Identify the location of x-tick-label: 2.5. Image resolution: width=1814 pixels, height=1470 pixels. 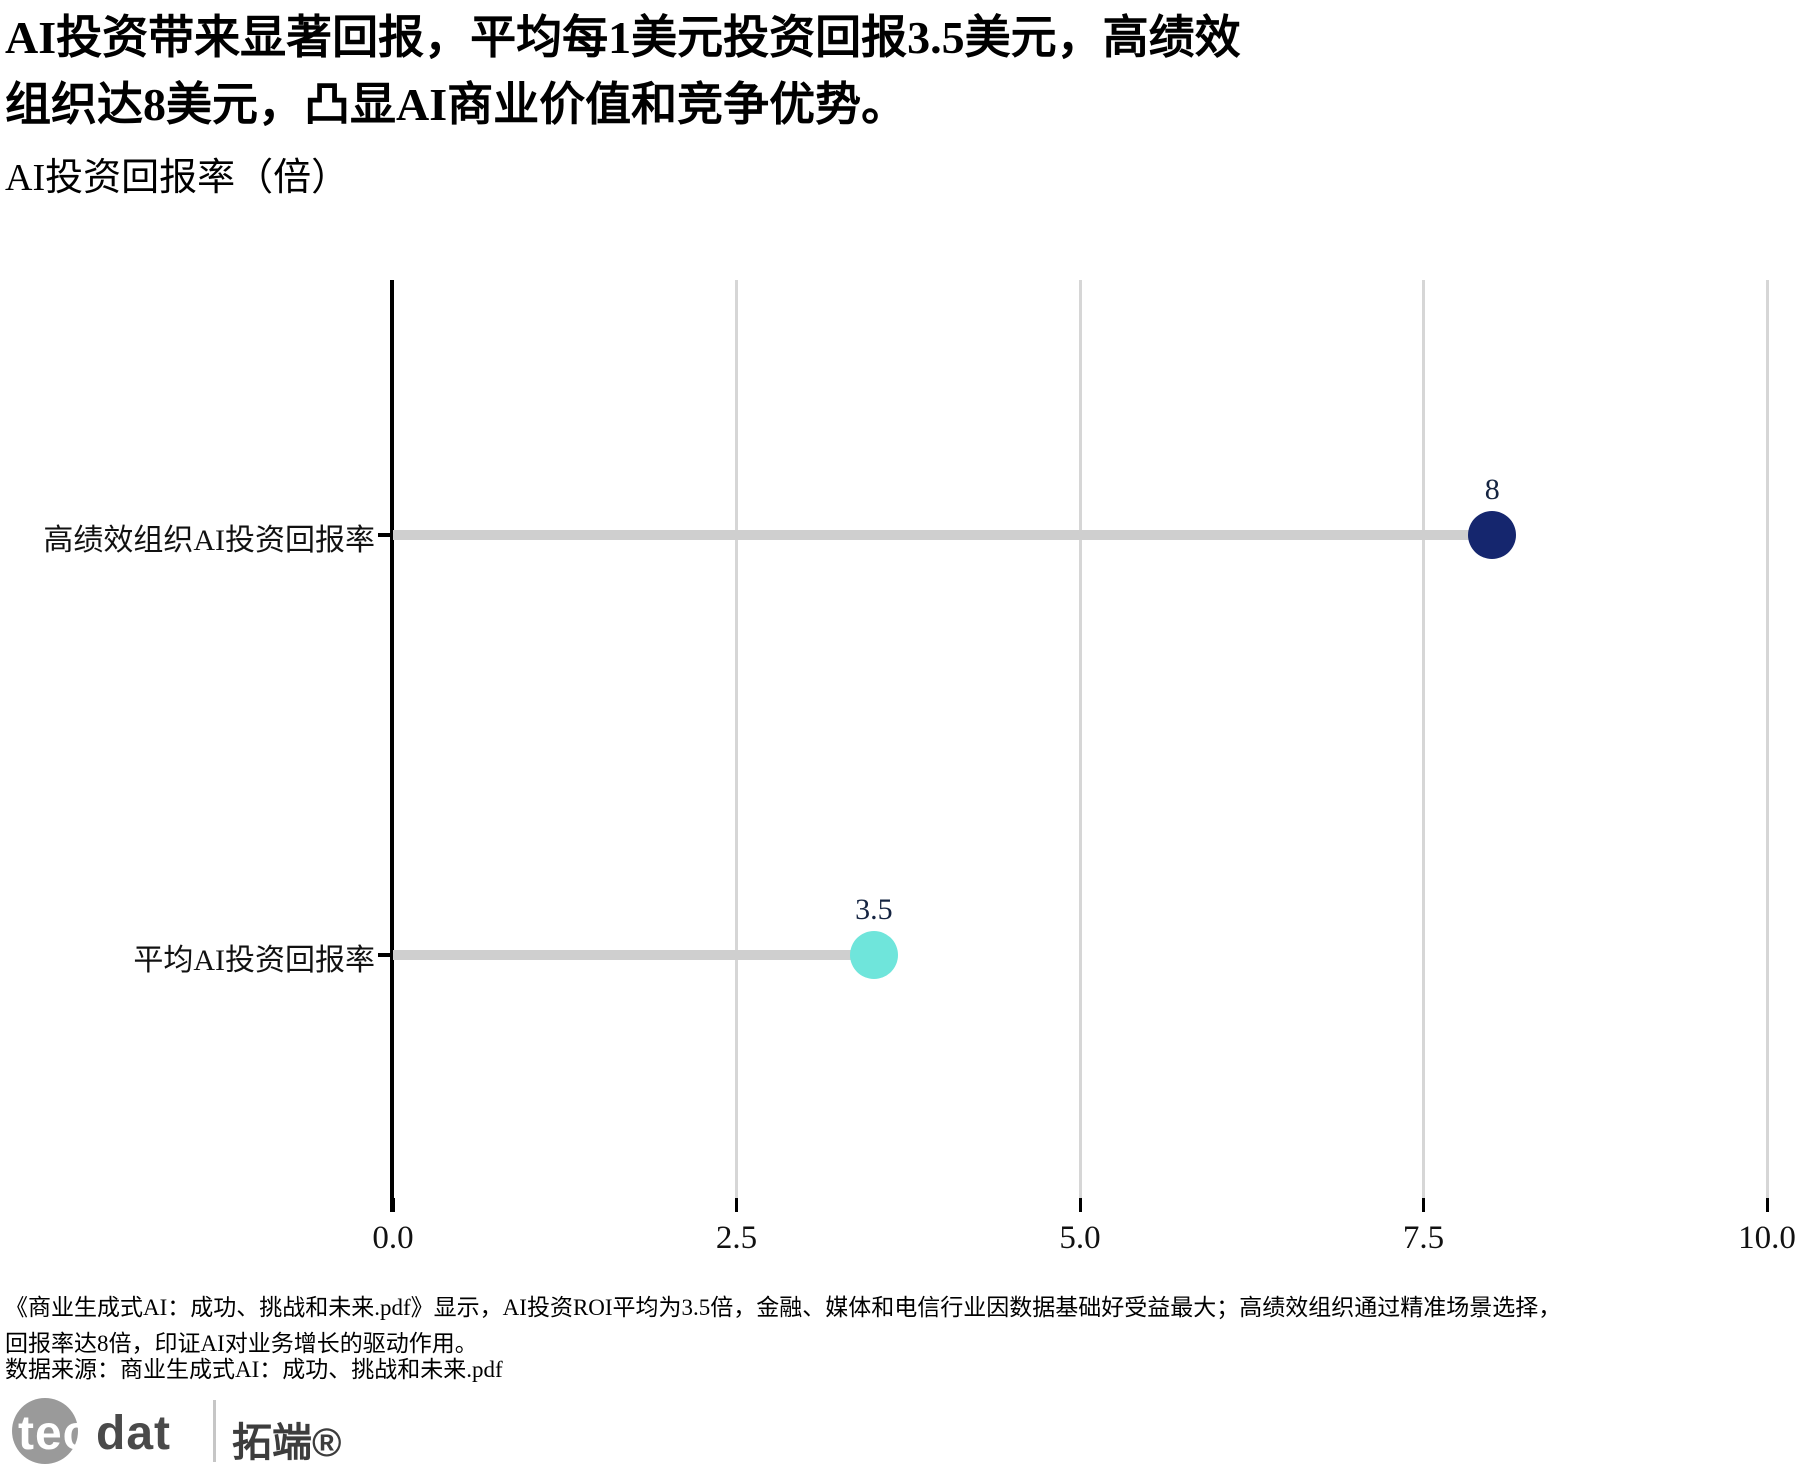
(736, 1238).